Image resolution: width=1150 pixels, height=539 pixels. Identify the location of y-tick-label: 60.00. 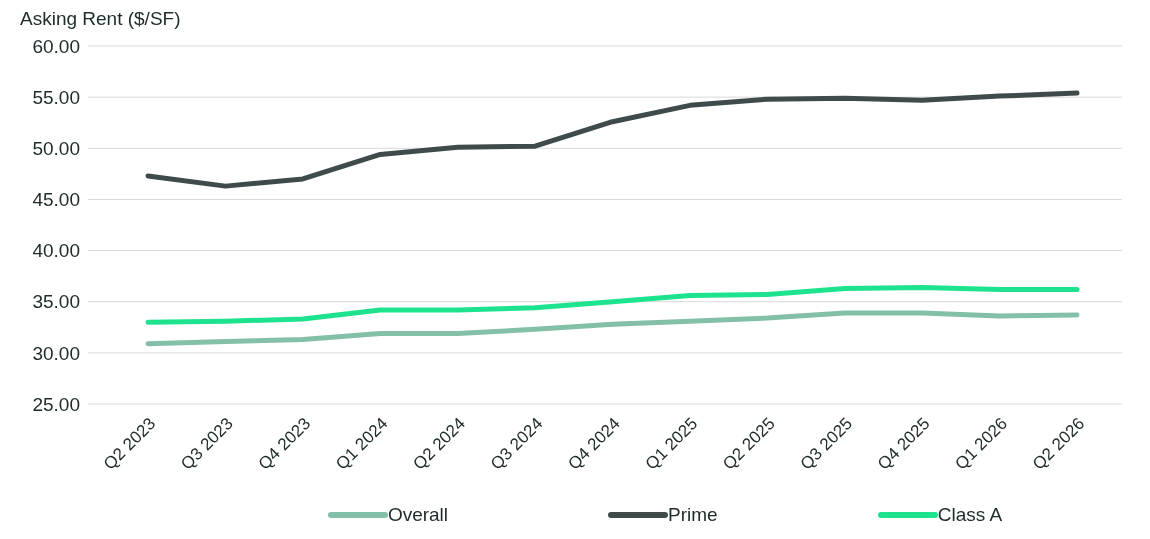
(56, 46).